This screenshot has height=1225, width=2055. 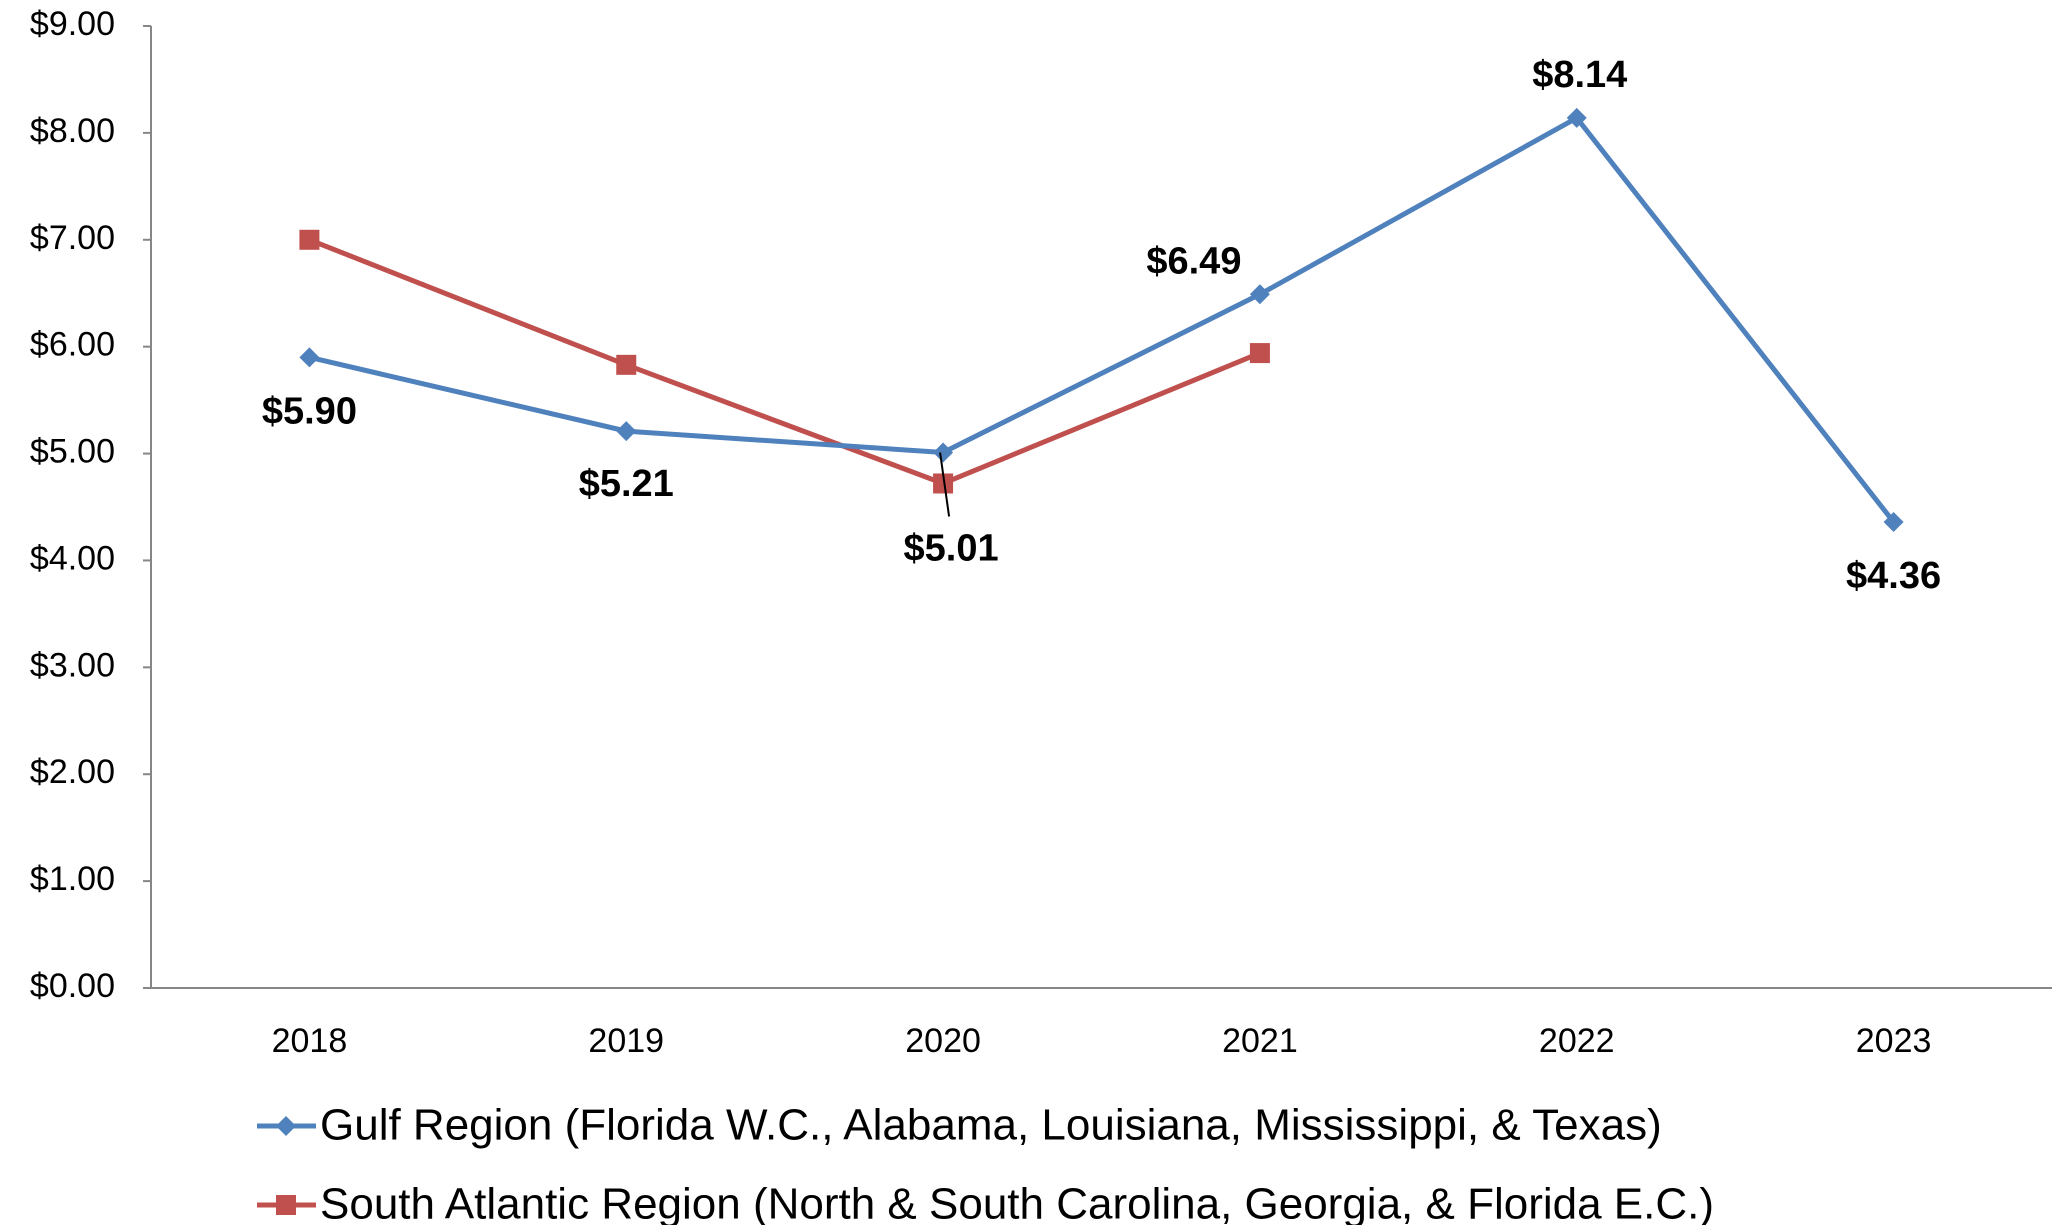 I want to click on x-tick-label: 2021, so click(x=1260, y=1041).